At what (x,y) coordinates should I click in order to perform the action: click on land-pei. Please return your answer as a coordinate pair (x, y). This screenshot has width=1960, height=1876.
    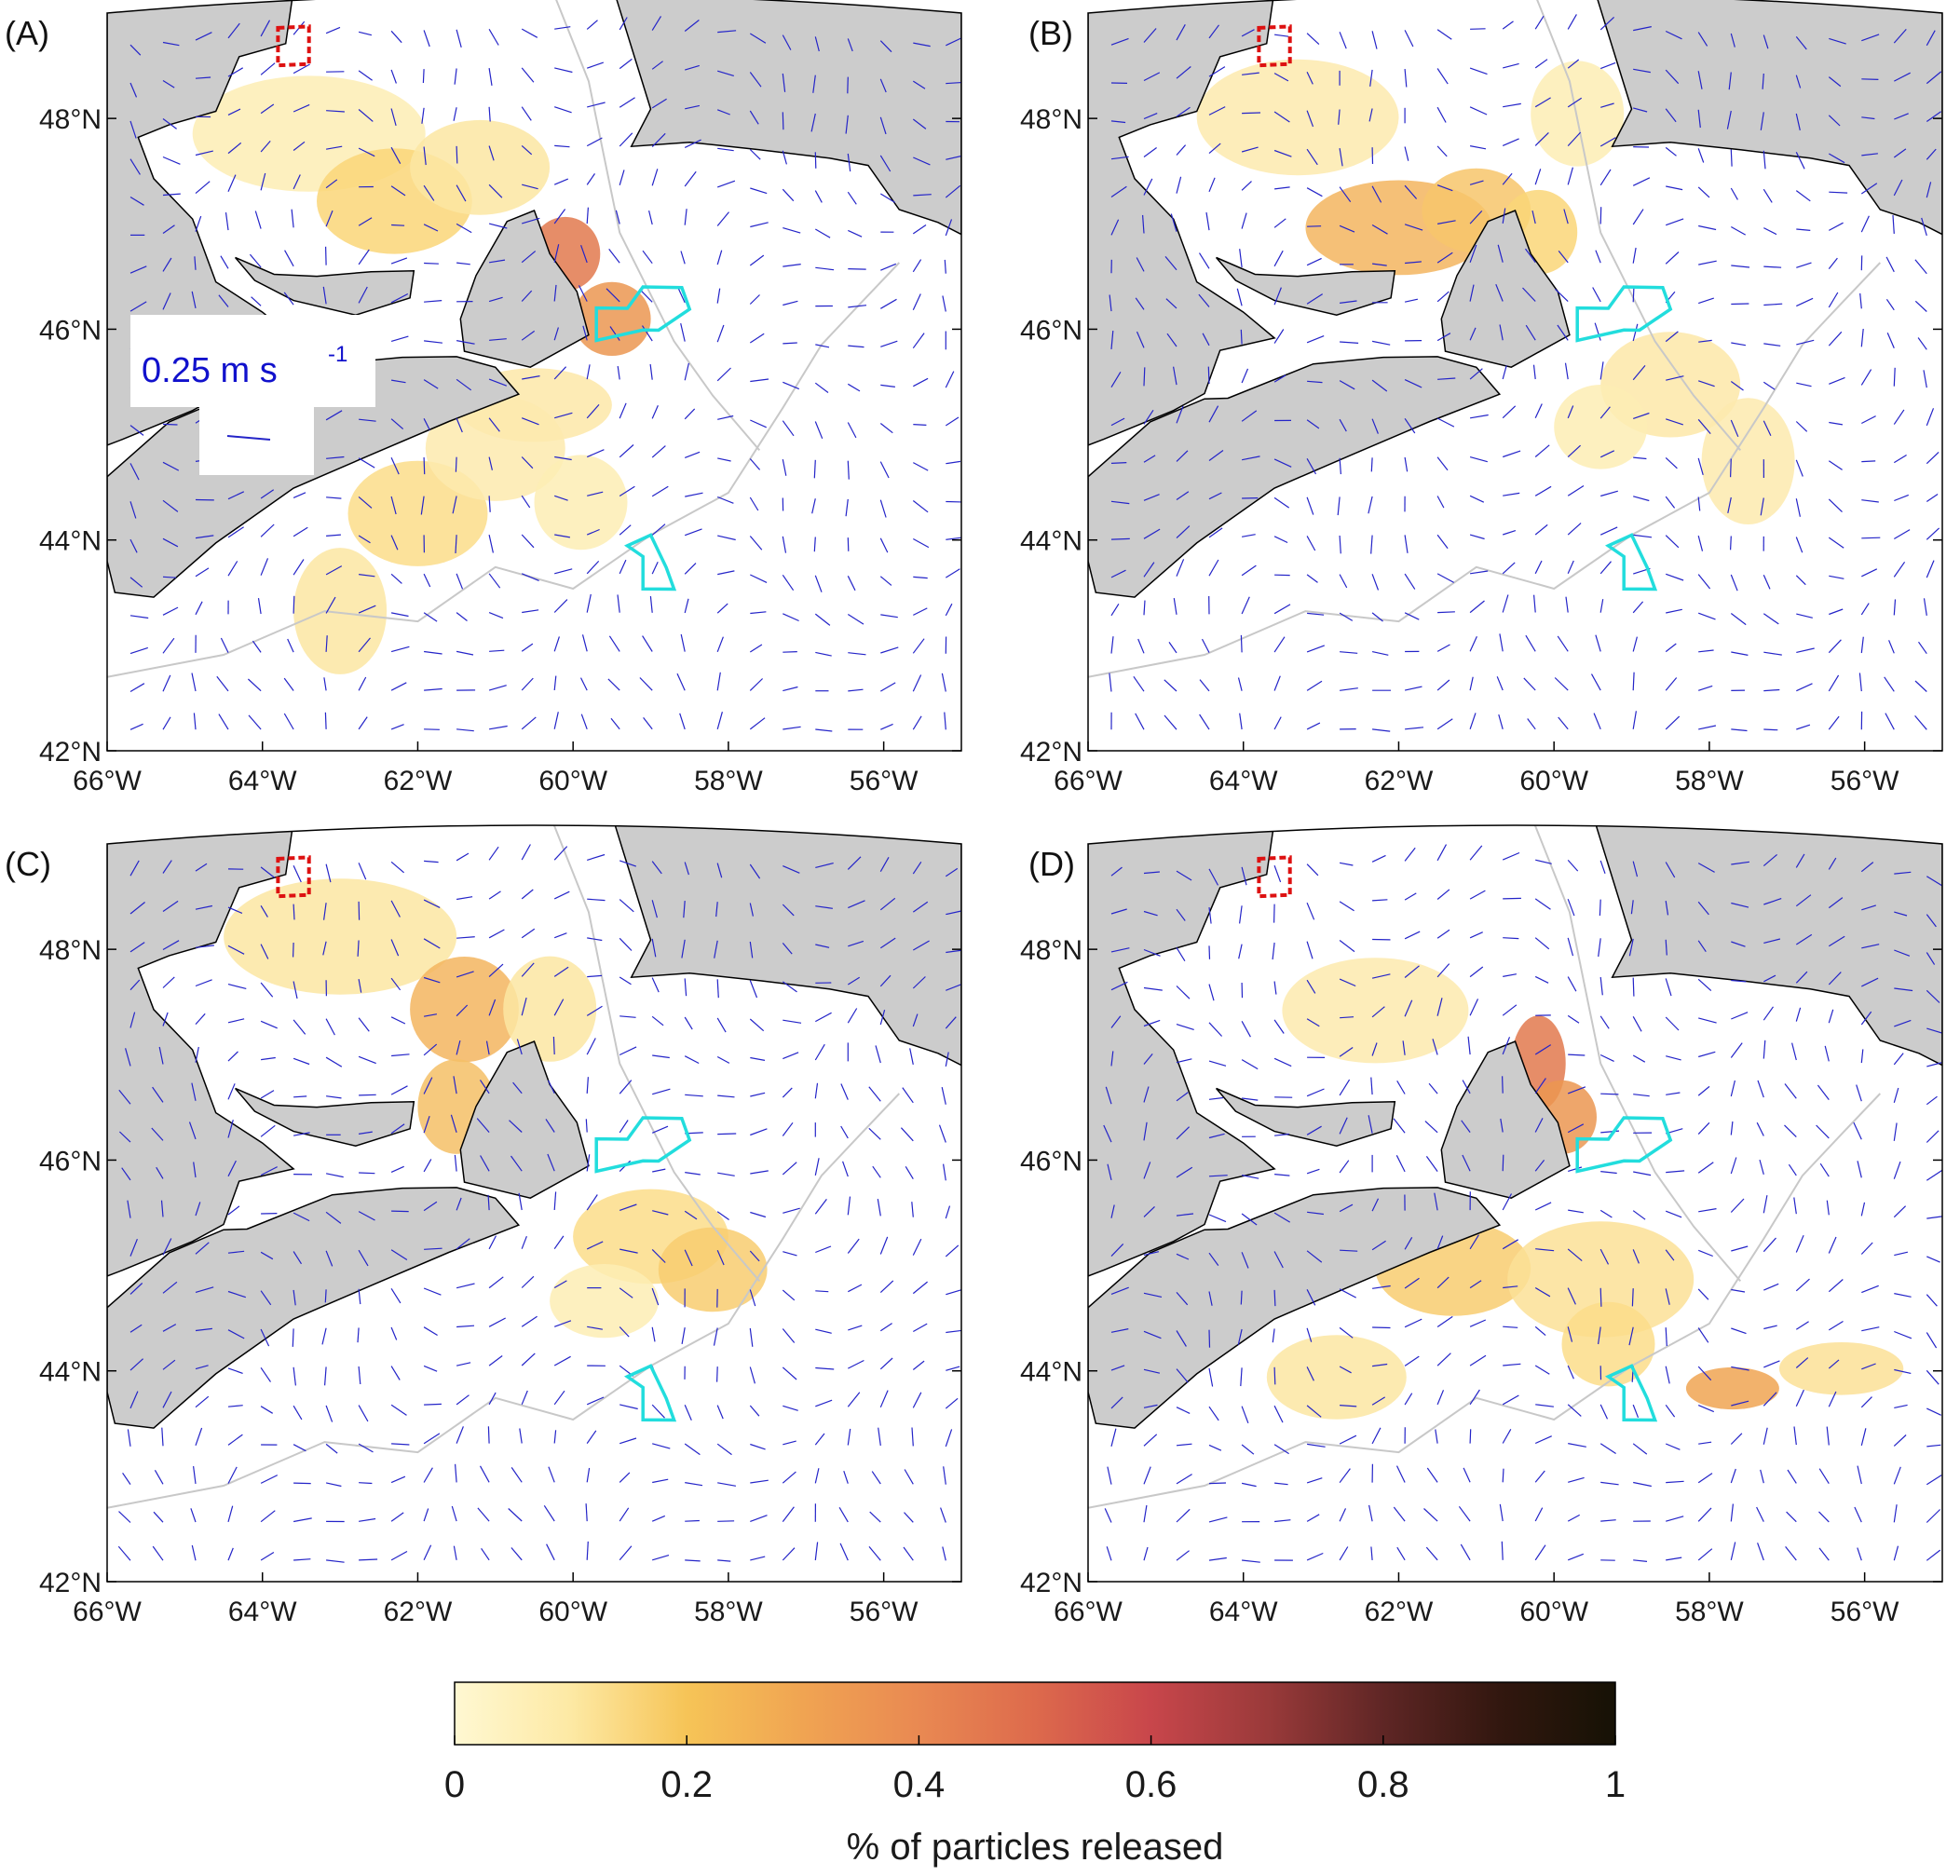
    Looking at the image, I should click on (325, 286).